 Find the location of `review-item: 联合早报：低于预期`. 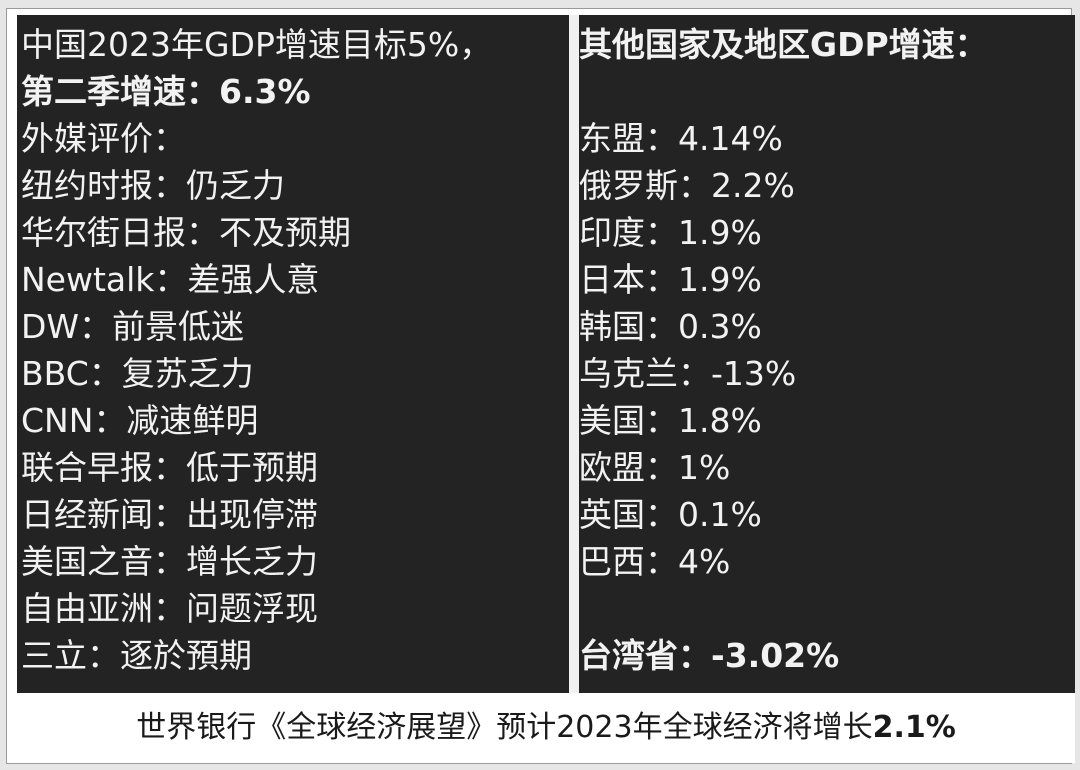

review-item: 联合早报：低于预期 is located at coordinates (169, 467).